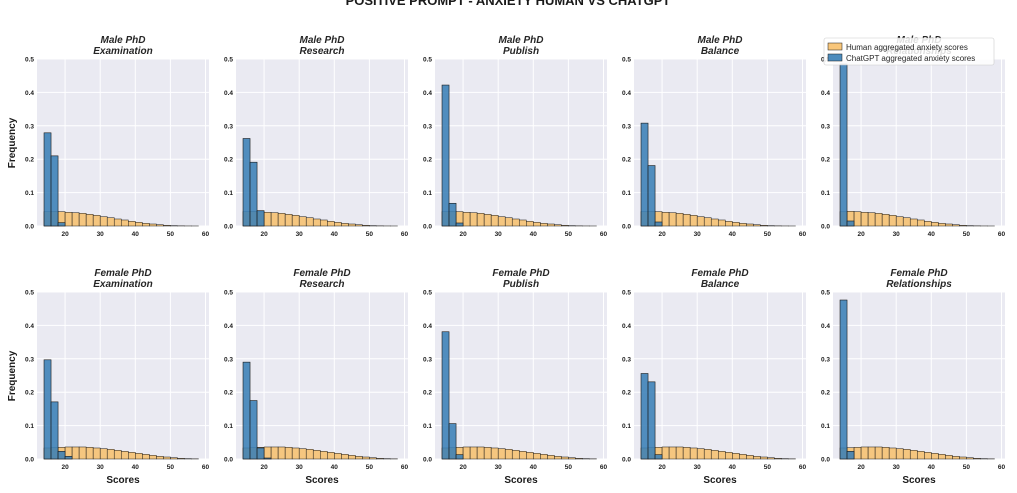 This screenshot has width=1017, height=493. I want to click on panel-title-line1: Male PhD, so click(321, 40).